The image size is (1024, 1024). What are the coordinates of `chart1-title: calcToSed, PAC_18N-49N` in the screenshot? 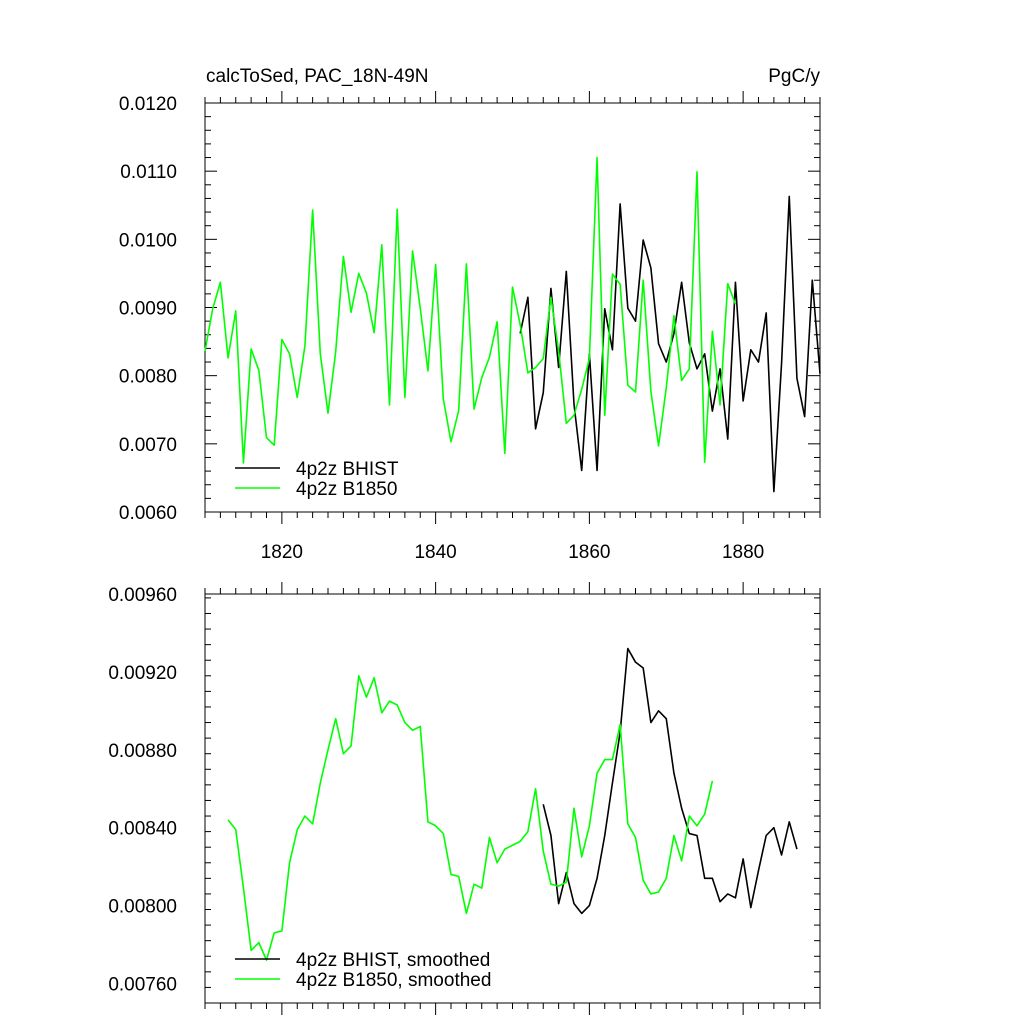 It's located at (317, 76).